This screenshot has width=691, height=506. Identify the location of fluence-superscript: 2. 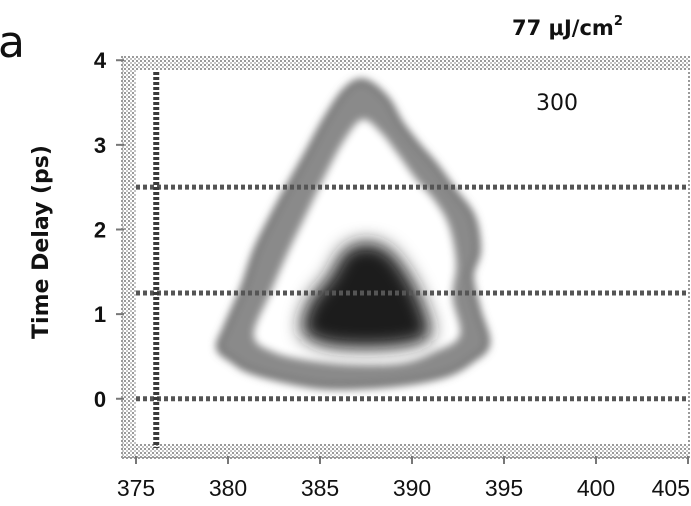
(618, 21).